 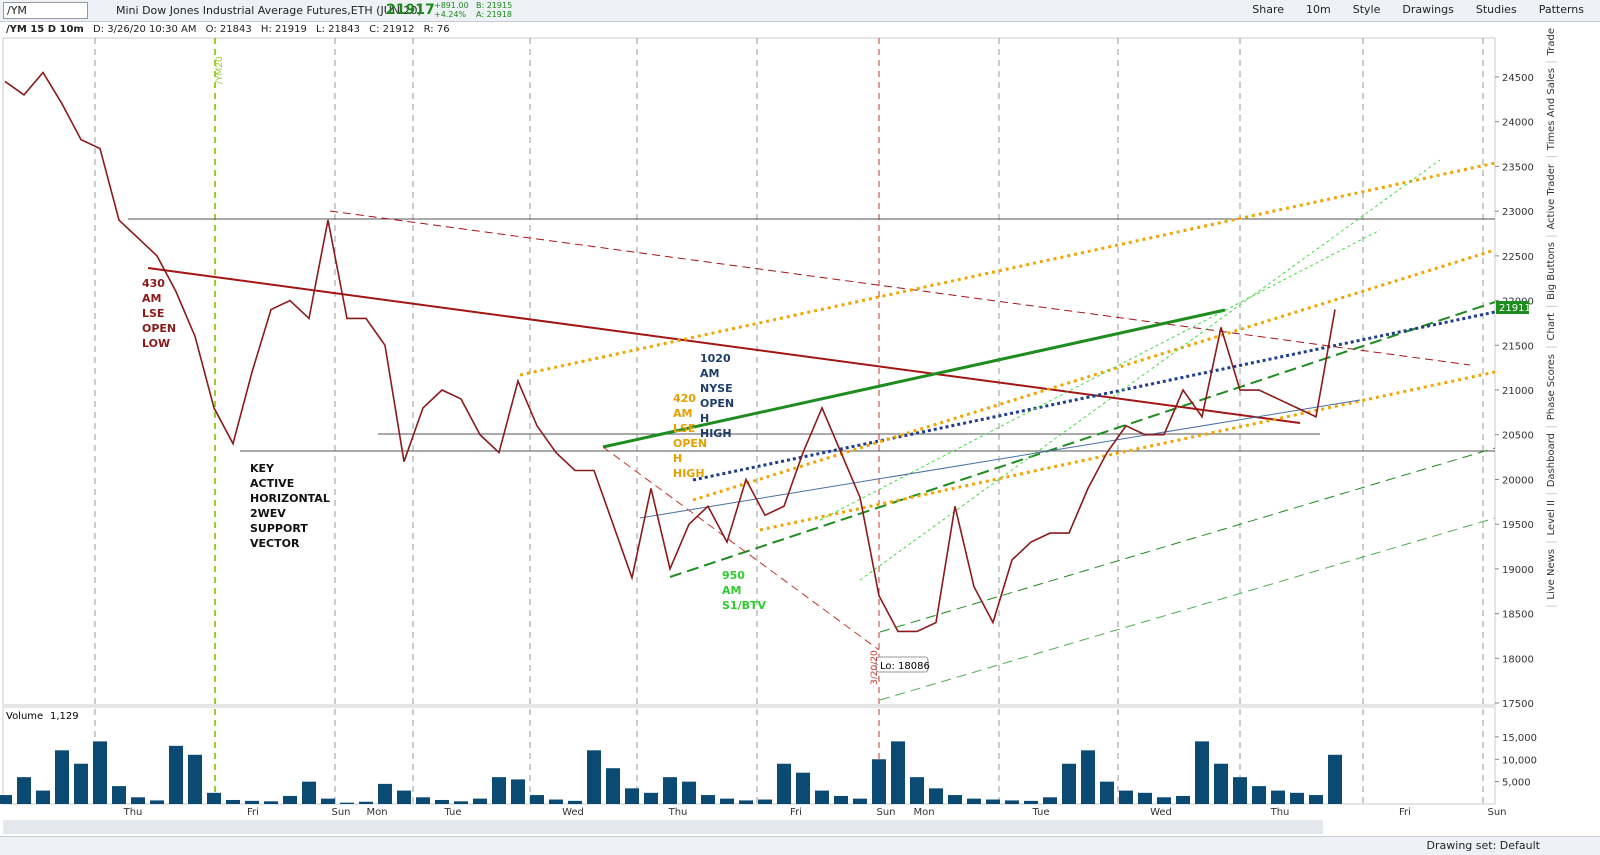 What do you see at coordinates (1518, 346) in the screenshot?
I see `y-tick-label: 21500` at bounding box center [1518, 346].